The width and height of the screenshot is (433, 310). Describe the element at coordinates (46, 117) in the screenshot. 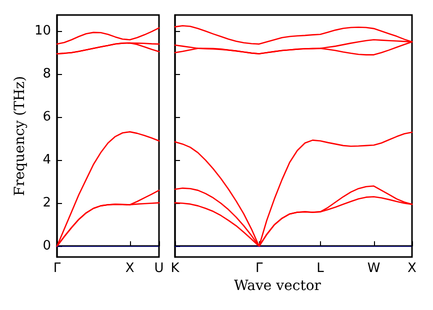

I see `y-tick-label: 6` at that location.